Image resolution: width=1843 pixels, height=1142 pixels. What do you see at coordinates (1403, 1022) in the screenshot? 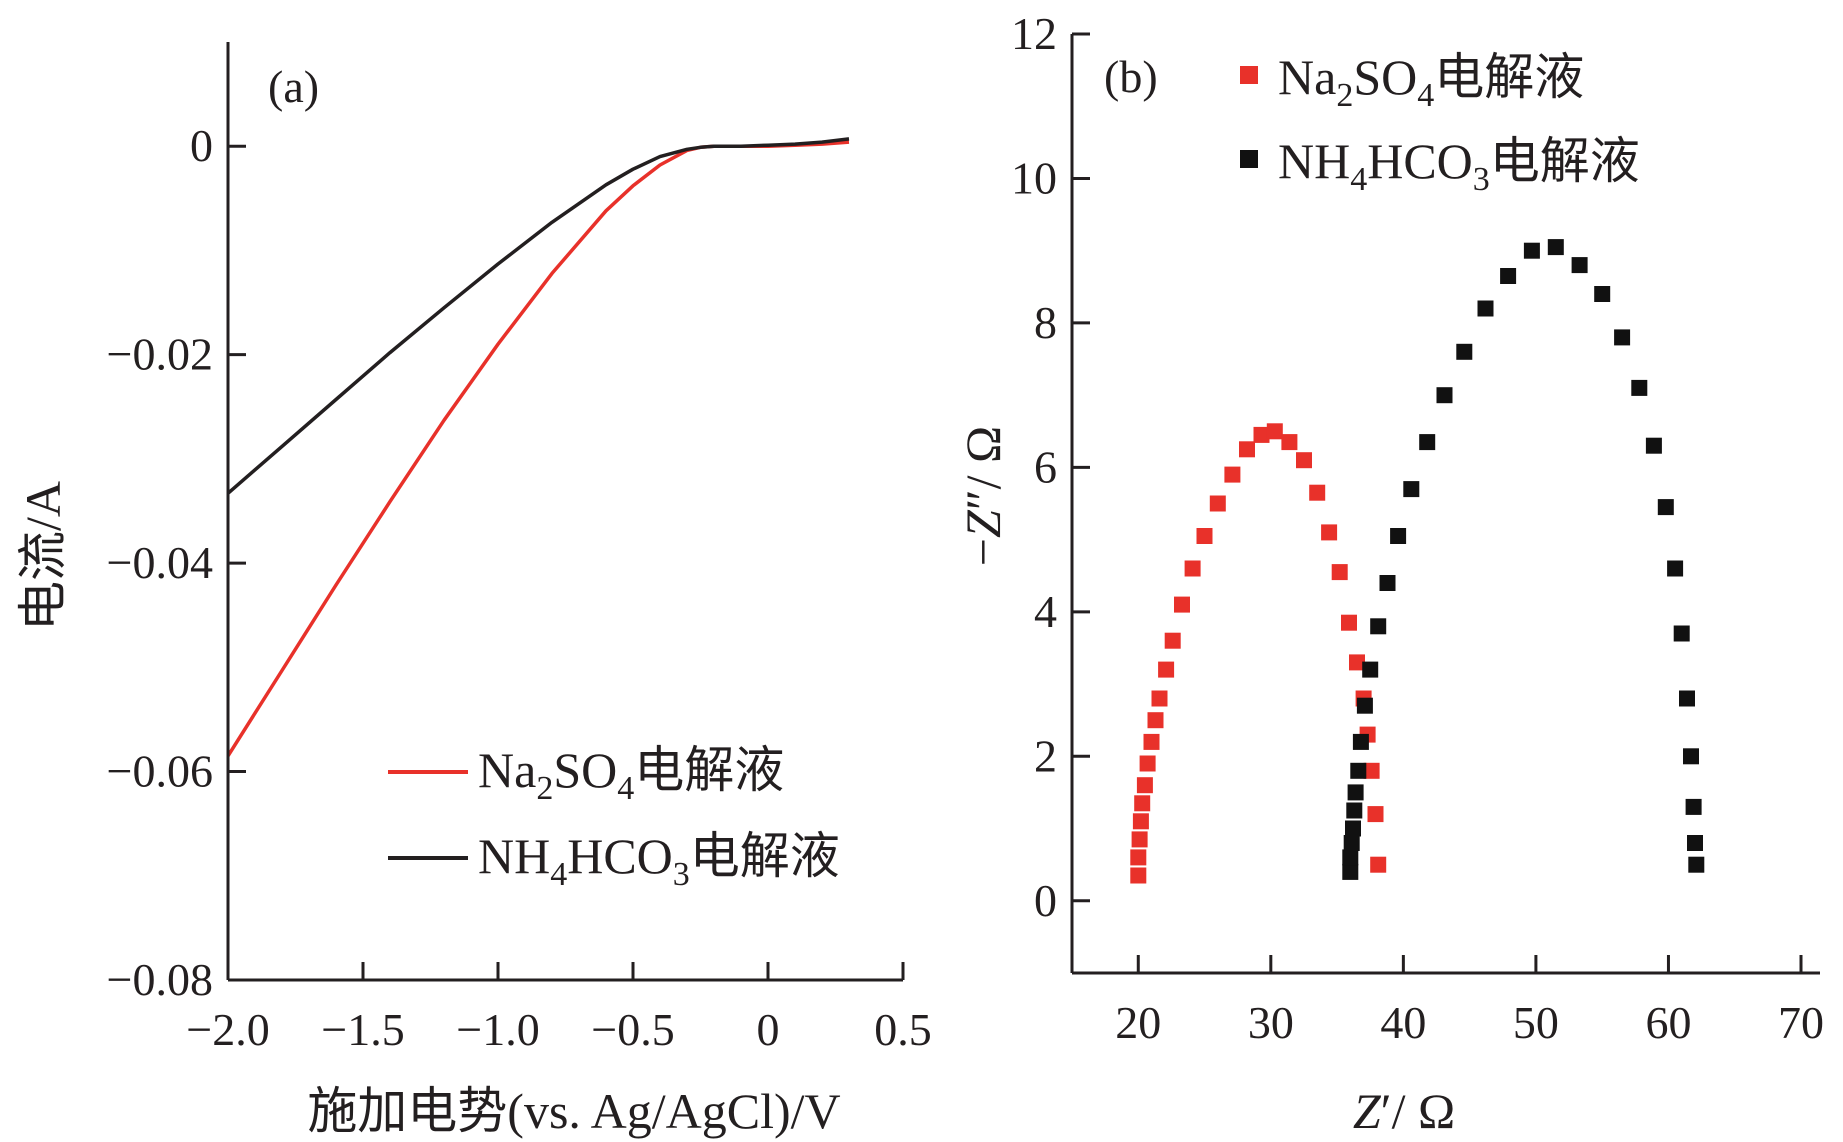
I see `x-tick-label: 40` at bounding box center [1403, 1022].